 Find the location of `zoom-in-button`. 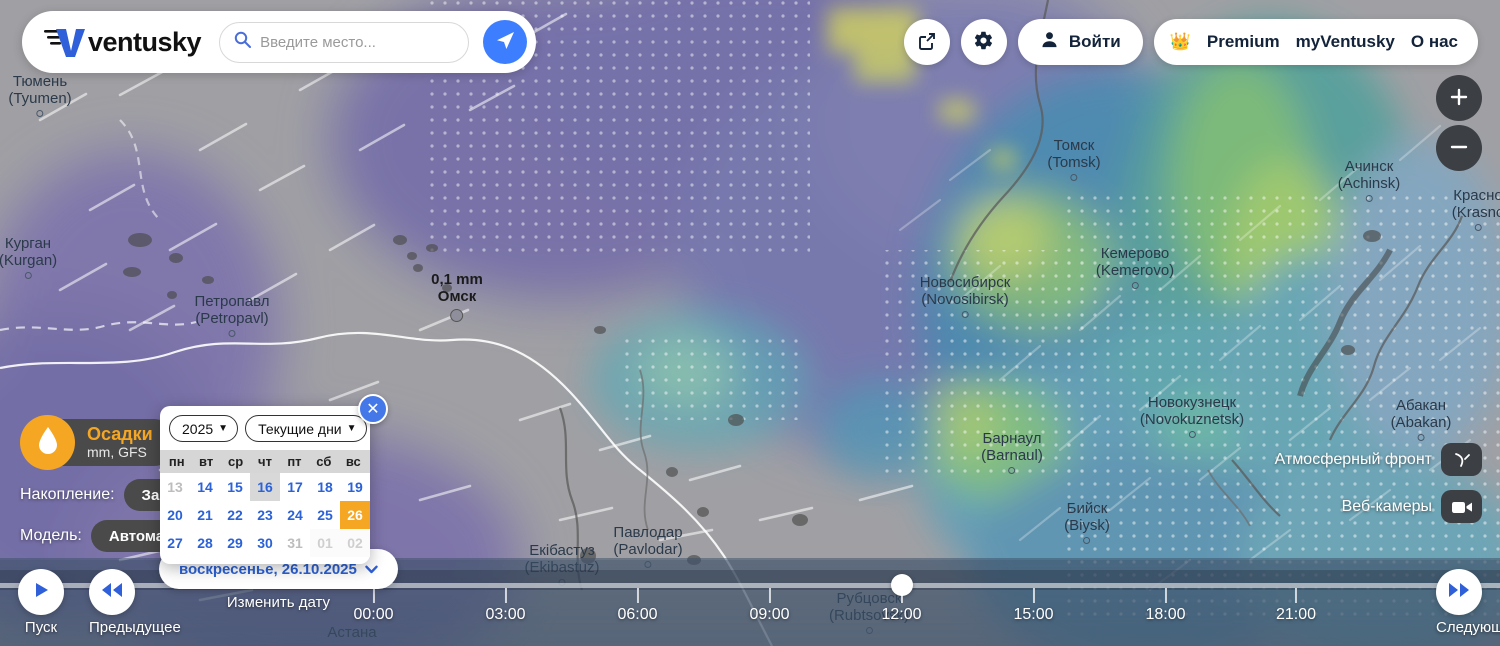

zoom-in-button is located at coordinates (1459, 98).